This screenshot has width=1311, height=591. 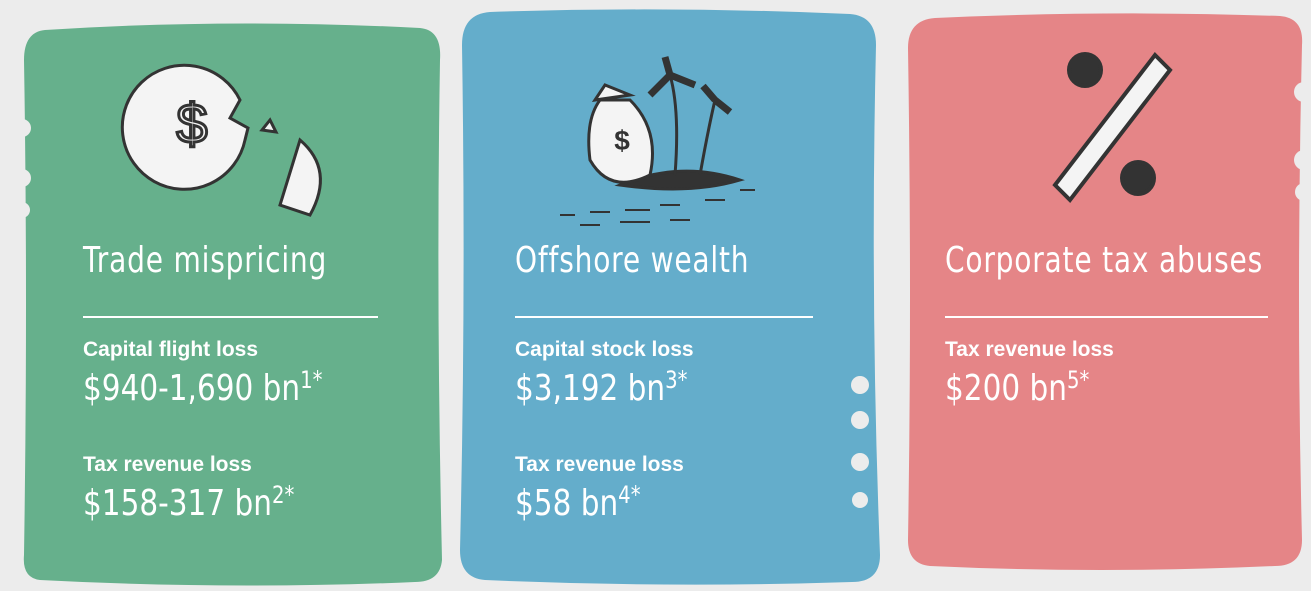 I want to click on percent-icon, so click(x=1112, y=127).